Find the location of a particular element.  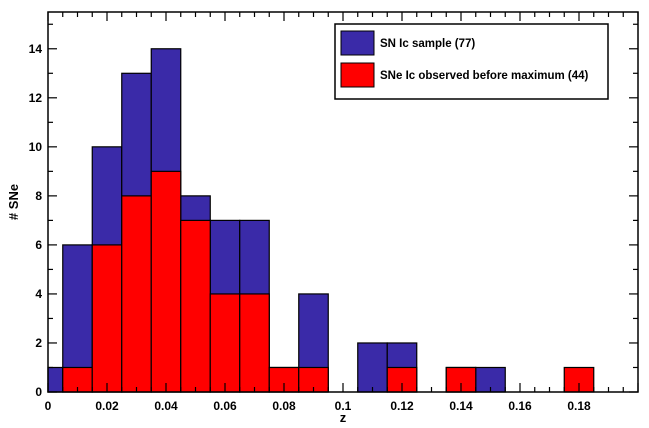

y-tick-label: 4 is located at coordinates (38, 294).